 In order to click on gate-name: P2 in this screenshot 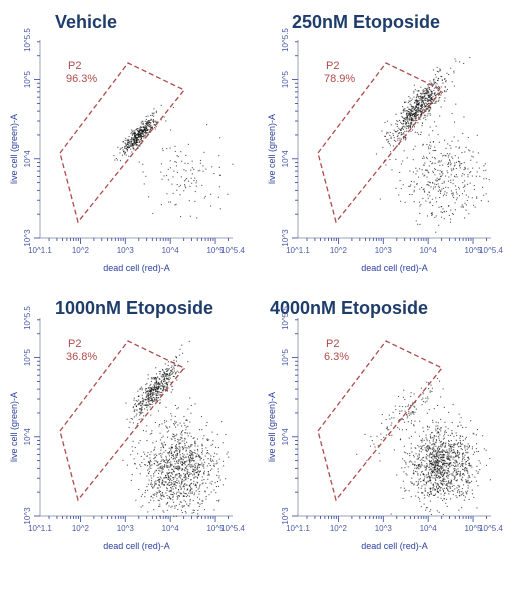, I will do `click(332, 344)`.